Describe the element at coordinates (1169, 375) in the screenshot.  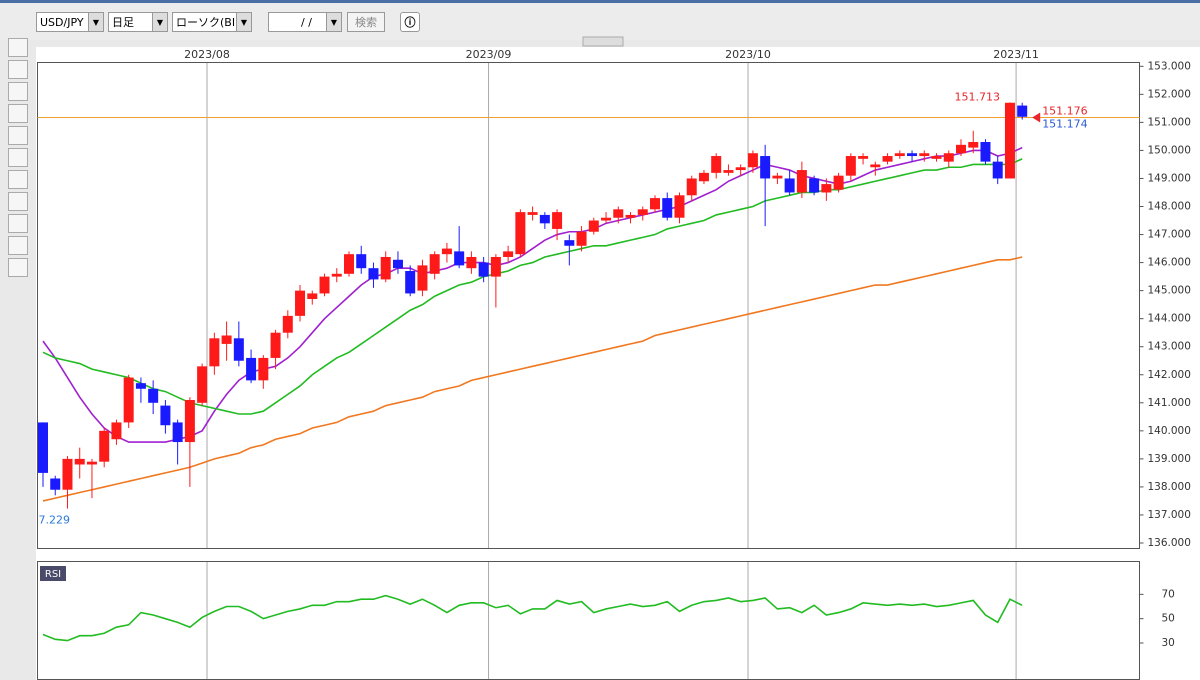
I see `y-tick-label: 142.000` at that location.